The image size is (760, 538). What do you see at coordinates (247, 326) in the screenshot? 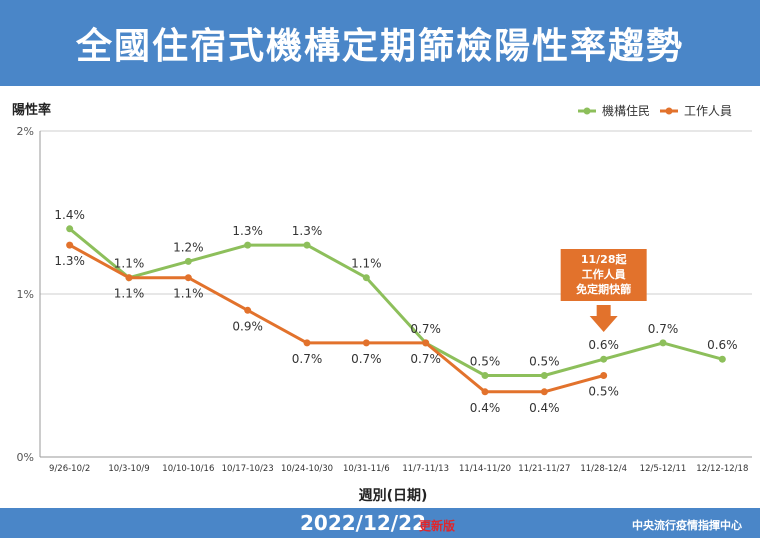
I see `data-label: 0.9%` at bounding box center [247, 326].